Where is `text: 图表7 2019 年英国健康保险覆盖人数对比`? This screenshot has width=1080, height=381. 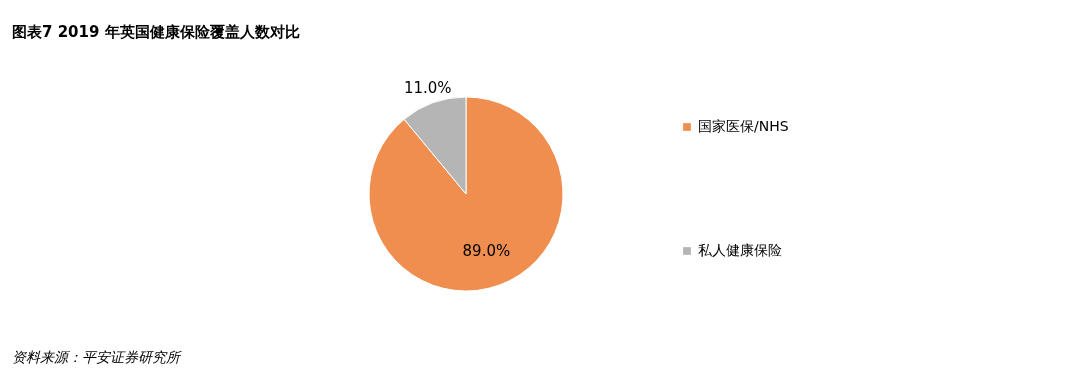
text: 图表7 2019 年英国健康保险覆盖人数对比 is located at coordinates (156, 32).